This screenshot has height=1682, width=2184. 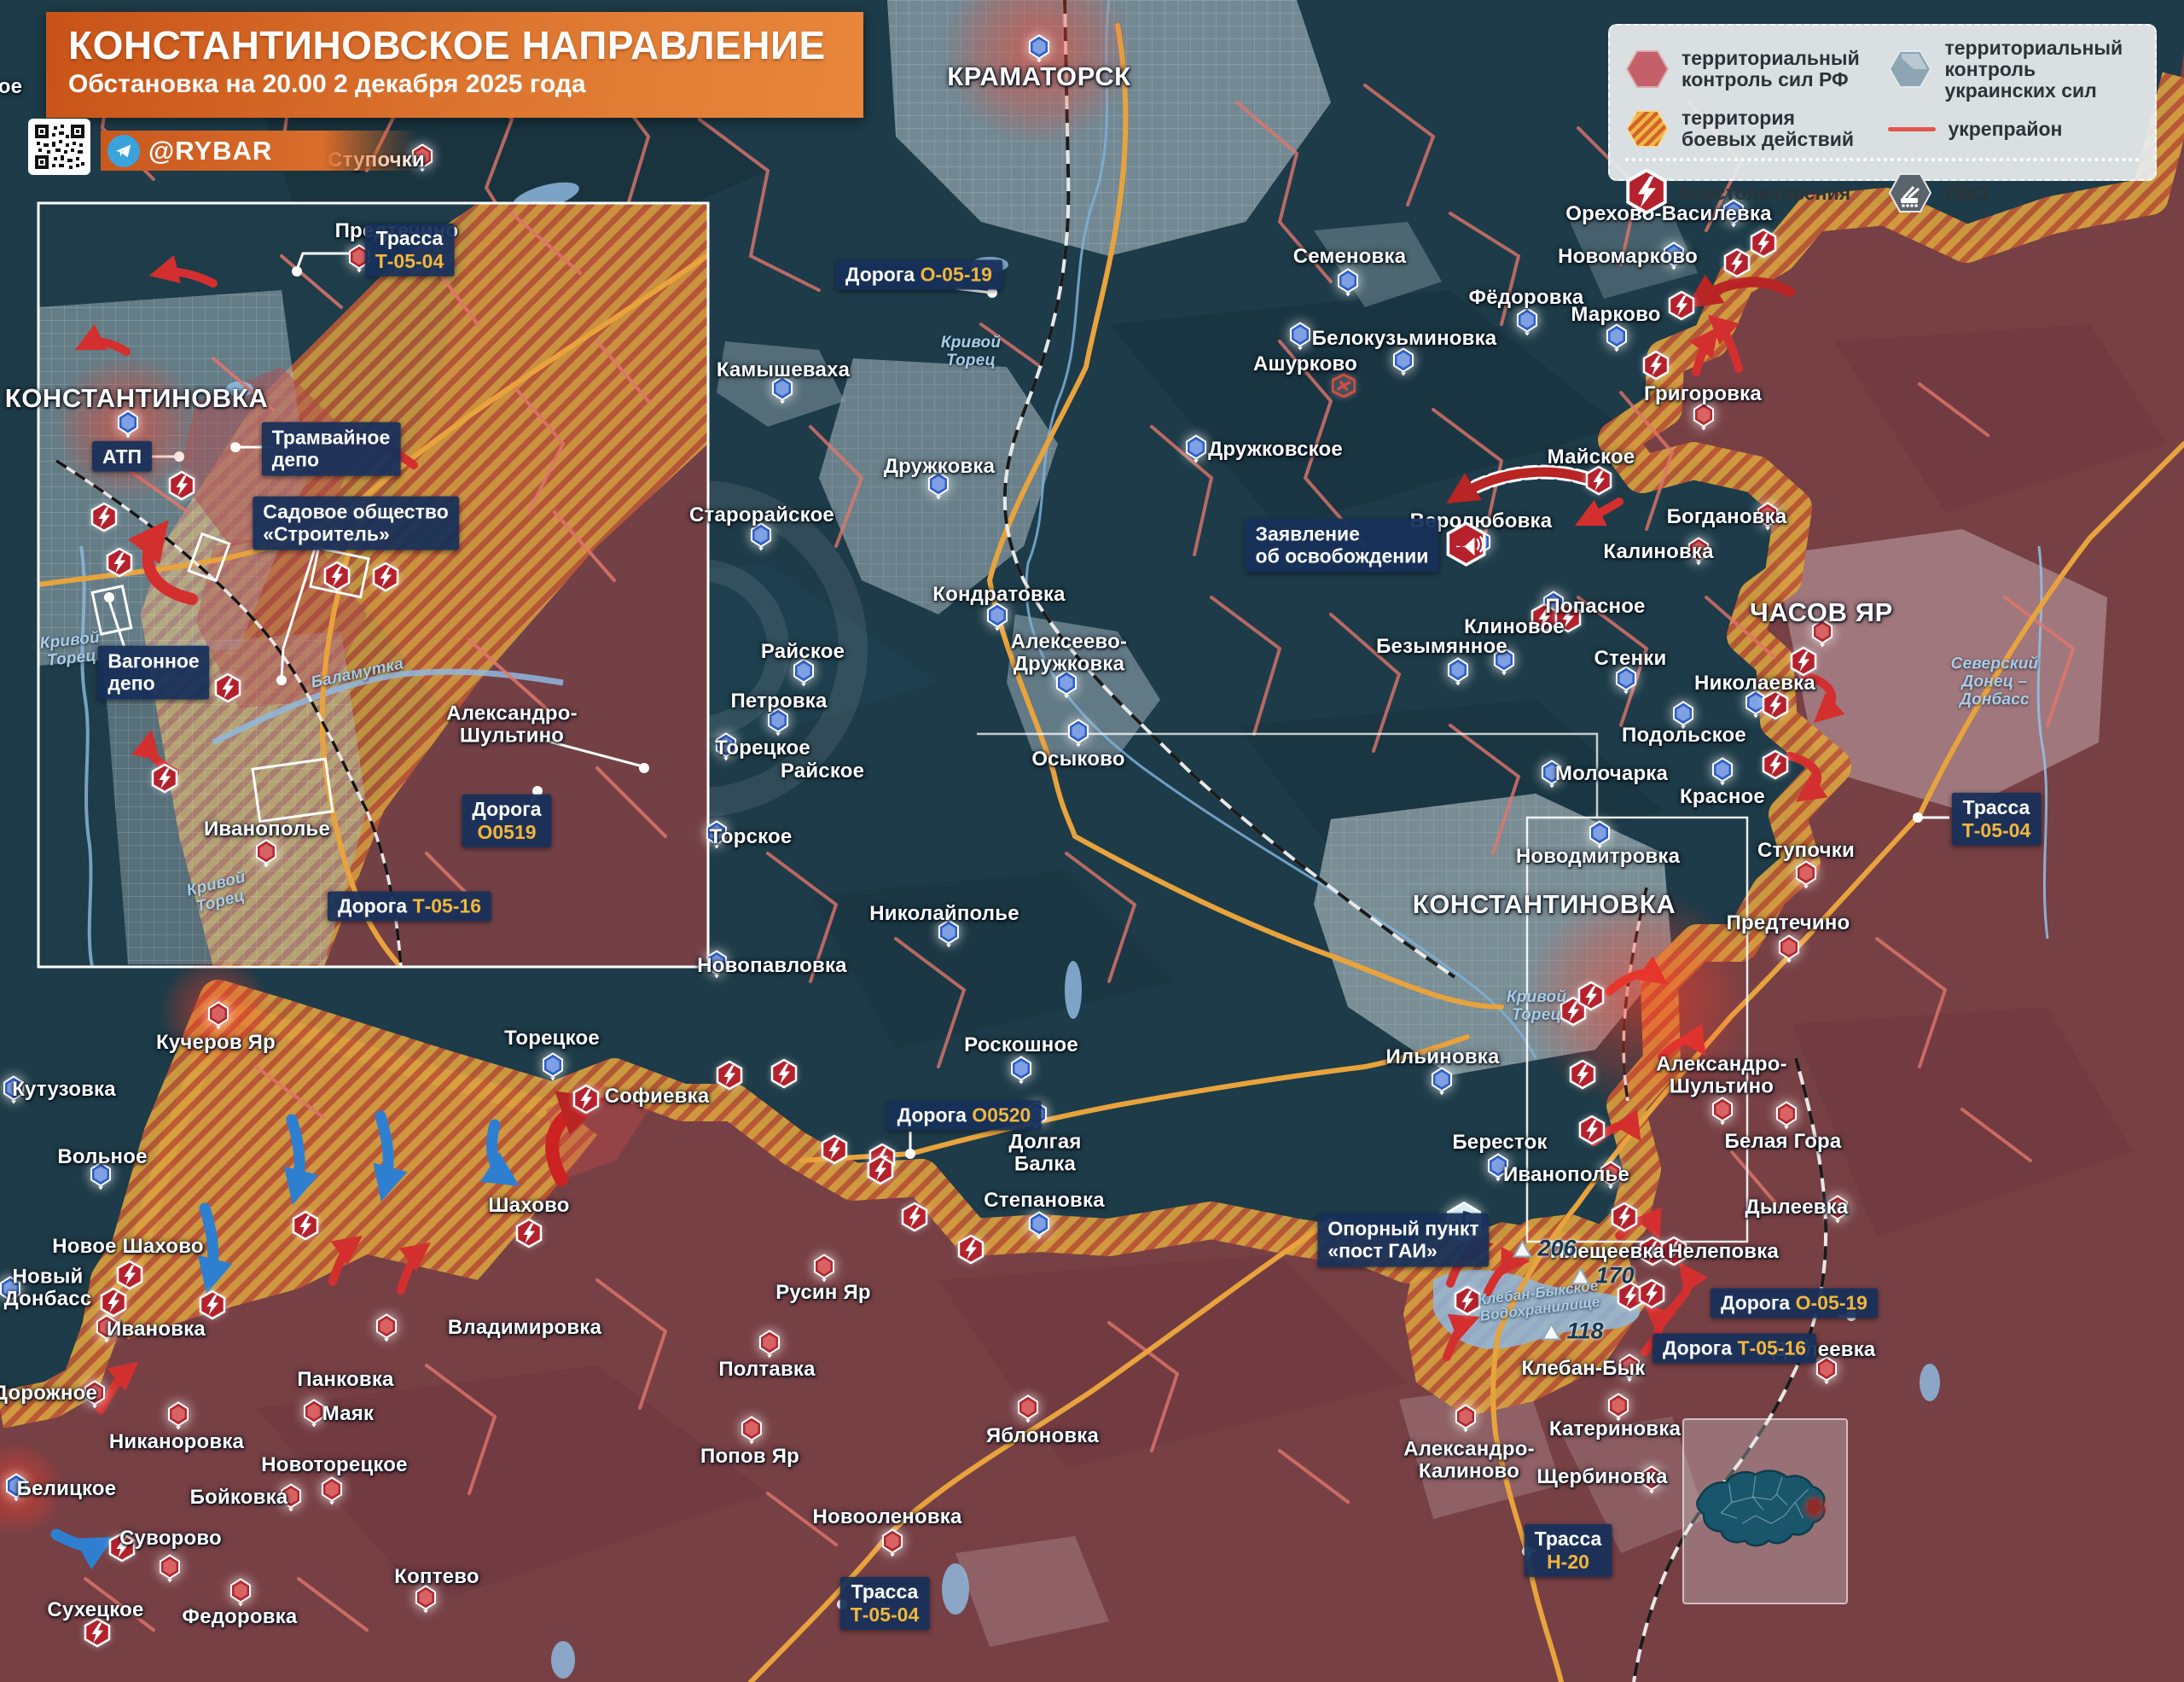 I want to click on road-label: Трасса Н-20, so click(x=1568, y=1550).